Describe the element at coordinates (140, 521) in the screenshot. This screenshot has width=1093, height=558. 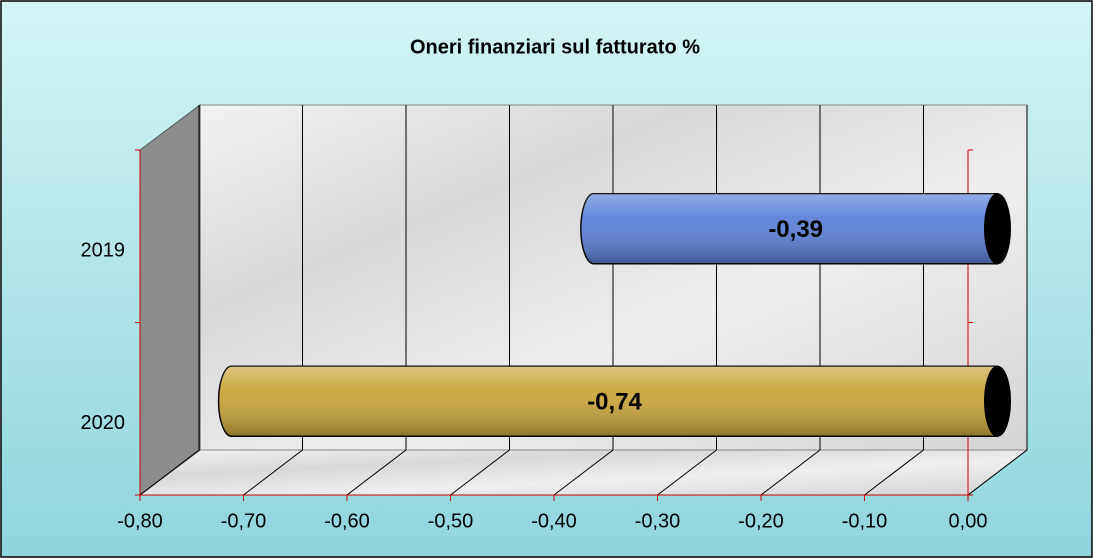
I see `x-tick-label: -0,80` at that location.